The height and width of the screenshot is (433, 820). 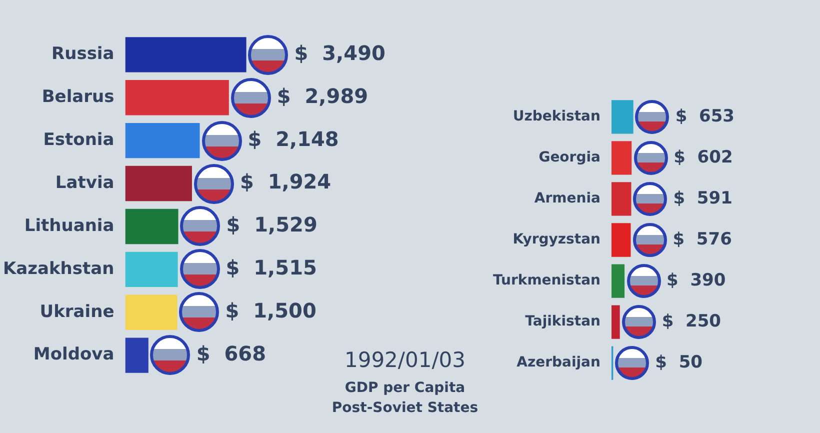 I want to click on data-label: $ 390, so click(x=696, y=280).